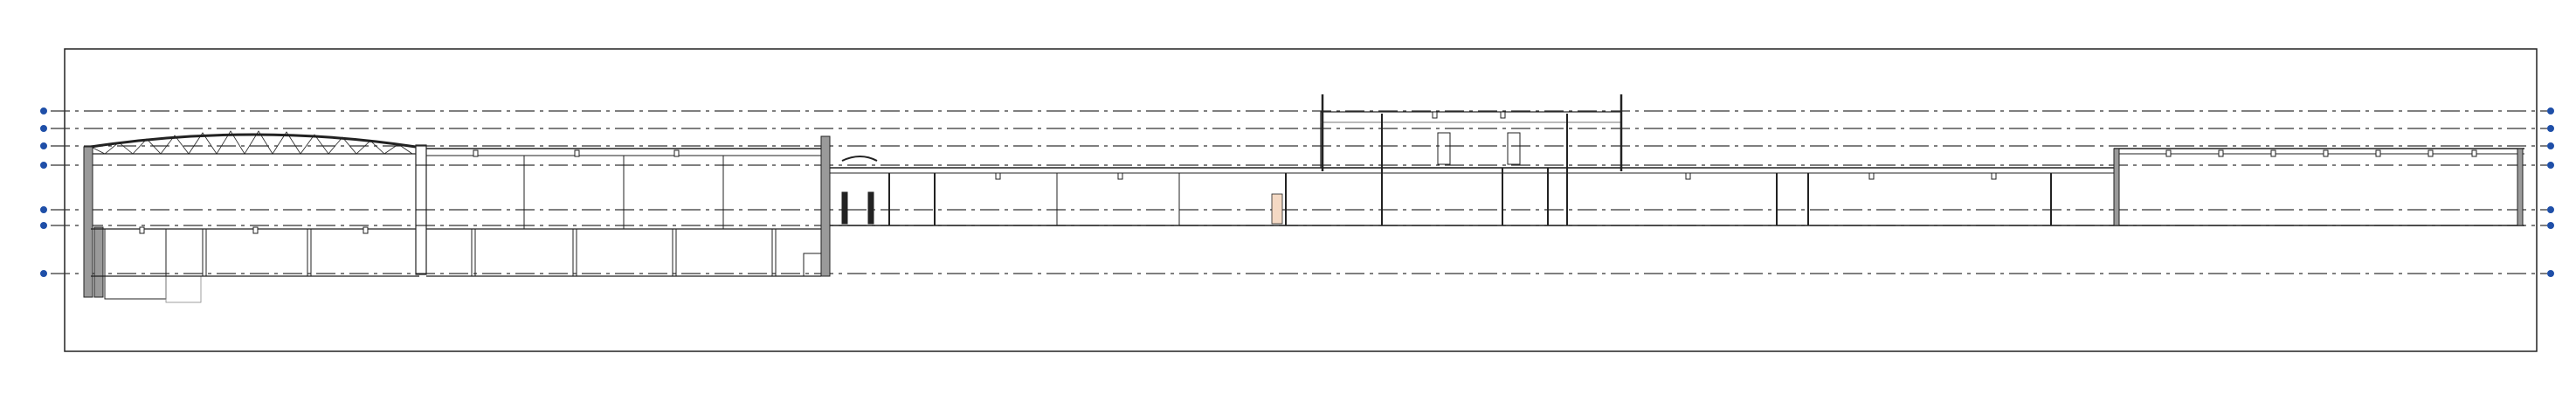 The image size is (2576, 402). What do you see at coordinates (98, 262) in the screenshot?
I see `west-wall-inner` at bounding box center [98, 262].